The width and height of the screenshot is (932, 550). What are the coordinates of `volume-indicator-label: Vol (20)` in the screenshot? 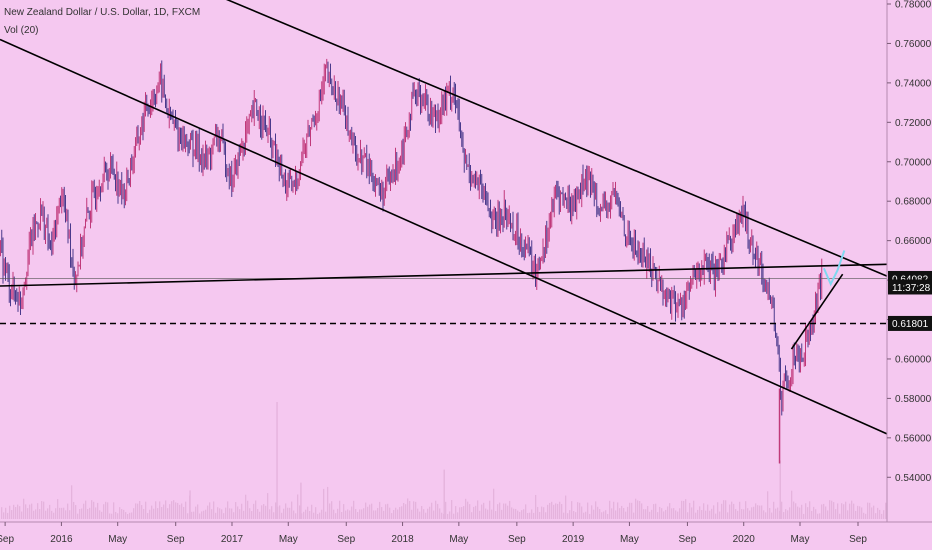 It's located at (21, 30).